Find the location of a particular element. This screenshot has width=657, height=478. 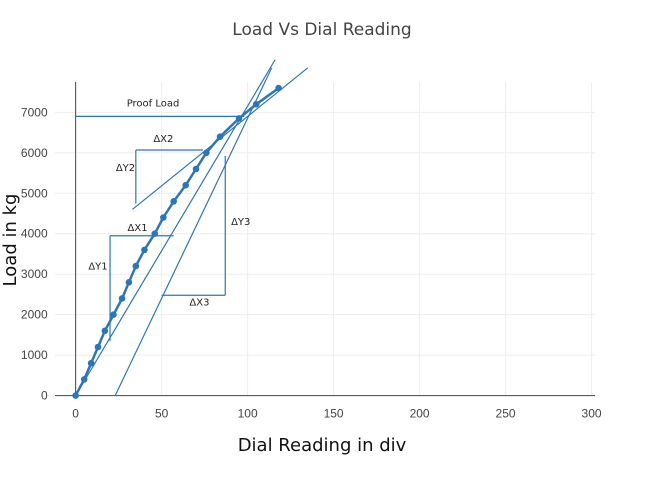

y-tick-label: 3000 is located at coordinates (34, 274).